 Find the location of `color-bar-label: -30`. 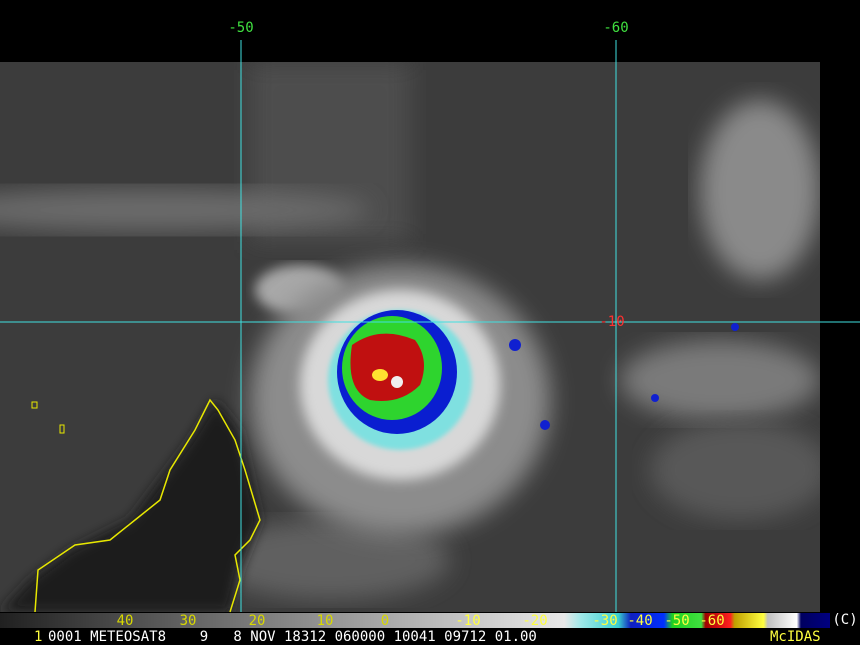

color-bar-label: -30 is located at coordinates (604, 621).